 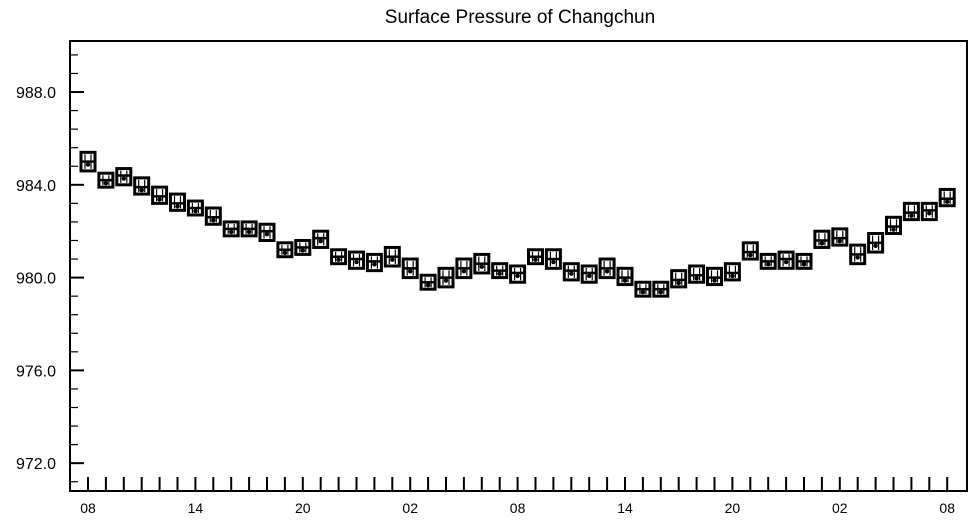 I want to click on x-tick-label: 20, so click(x=733, y=508).